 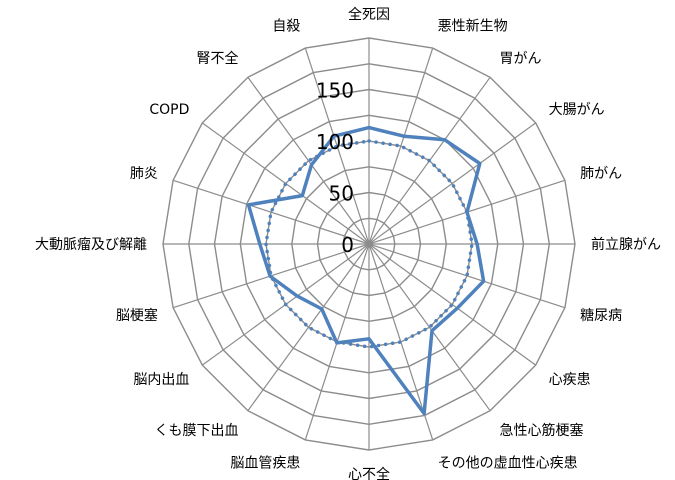 I want to click on category-label: COPD, so click(x=169, y=110).